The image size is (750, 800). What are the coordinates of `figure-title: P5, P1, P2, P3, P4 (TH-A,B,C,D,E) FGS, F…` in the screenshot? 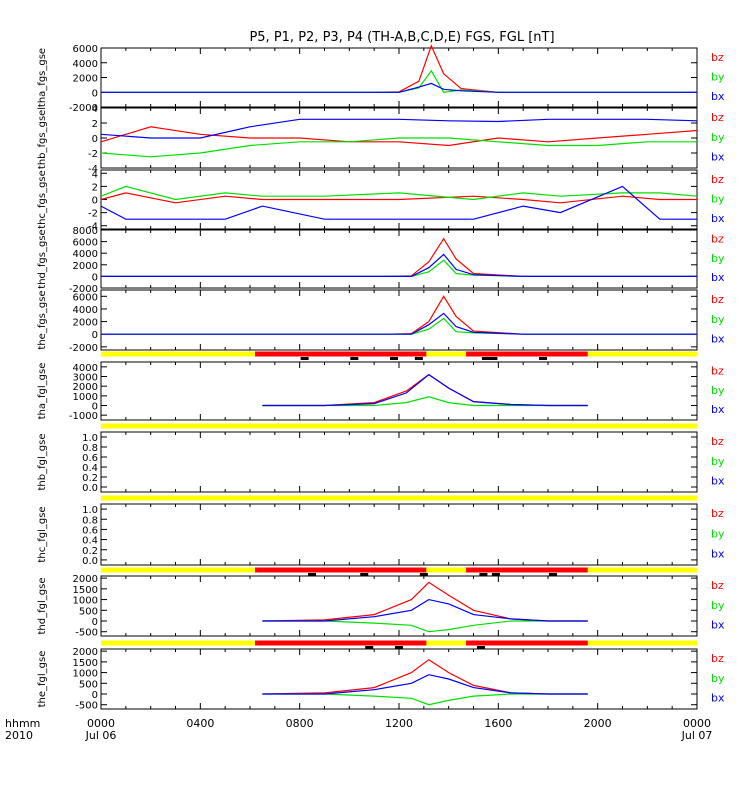 It's located at (401, 37).